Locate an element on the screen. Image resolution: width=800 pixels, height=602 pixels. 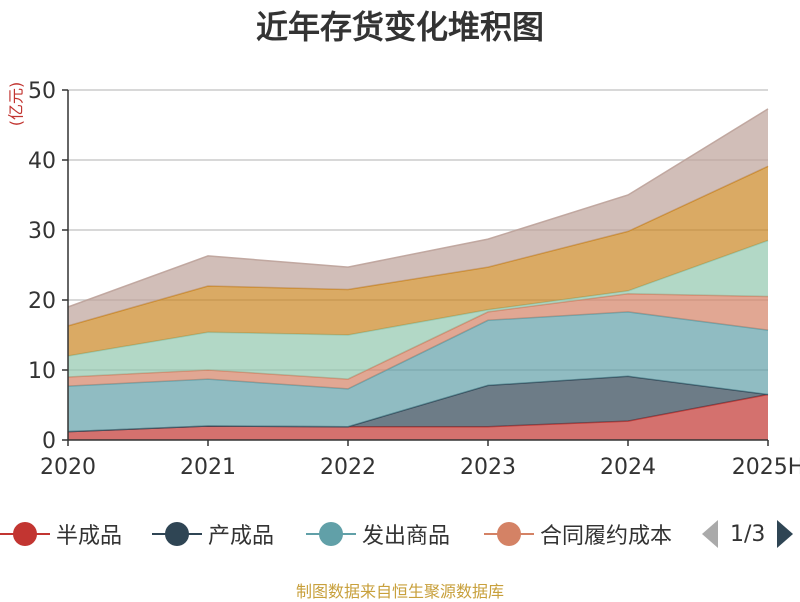
x-tick-label: 2020 is located at coordinates (68, 467).